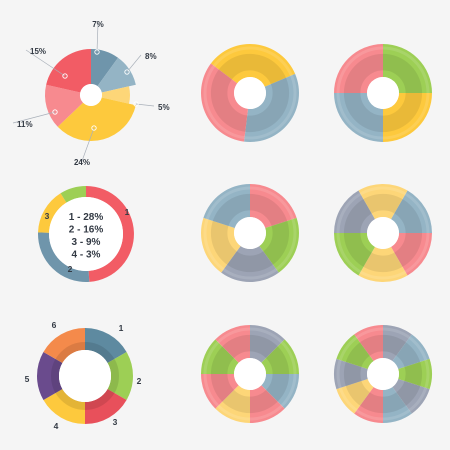 This screenshot has height=450, width=450. I want to click on chart-pie-labeled: 7% 8% 5% 24% 11% 15%, so click(91, 93).